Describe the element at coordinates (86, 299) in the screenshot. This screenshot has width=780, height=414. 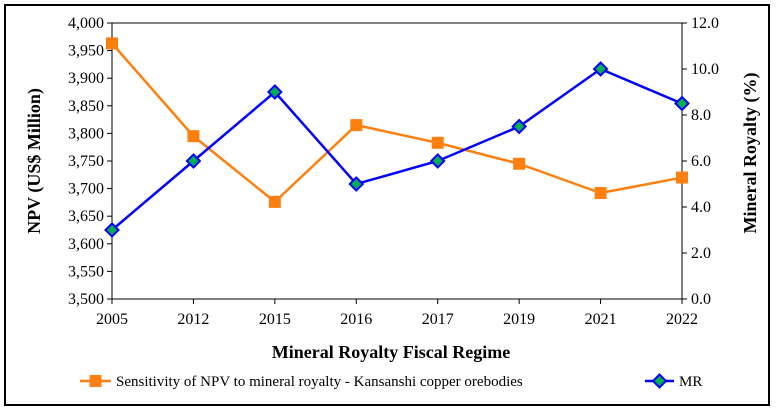
I see `y-left-tick-label: 3,500` at that location.